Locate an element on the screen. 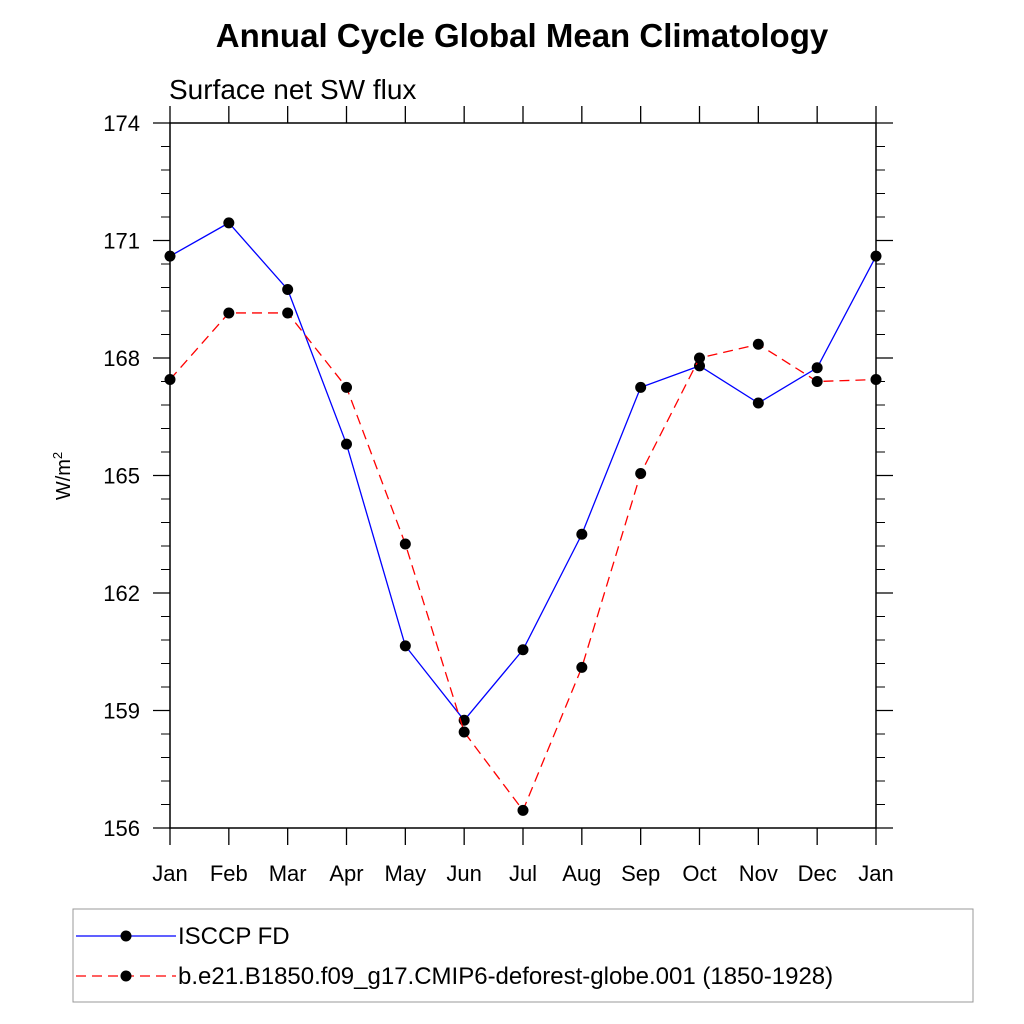  legend-entry-isccp: ISCCP FD is located at coordinates (183, 936).